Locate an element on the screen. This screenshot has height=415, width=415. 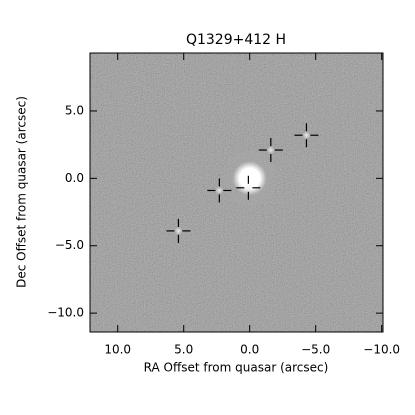
x-tick-label: −10.0 is located at coordinates (381, 350).